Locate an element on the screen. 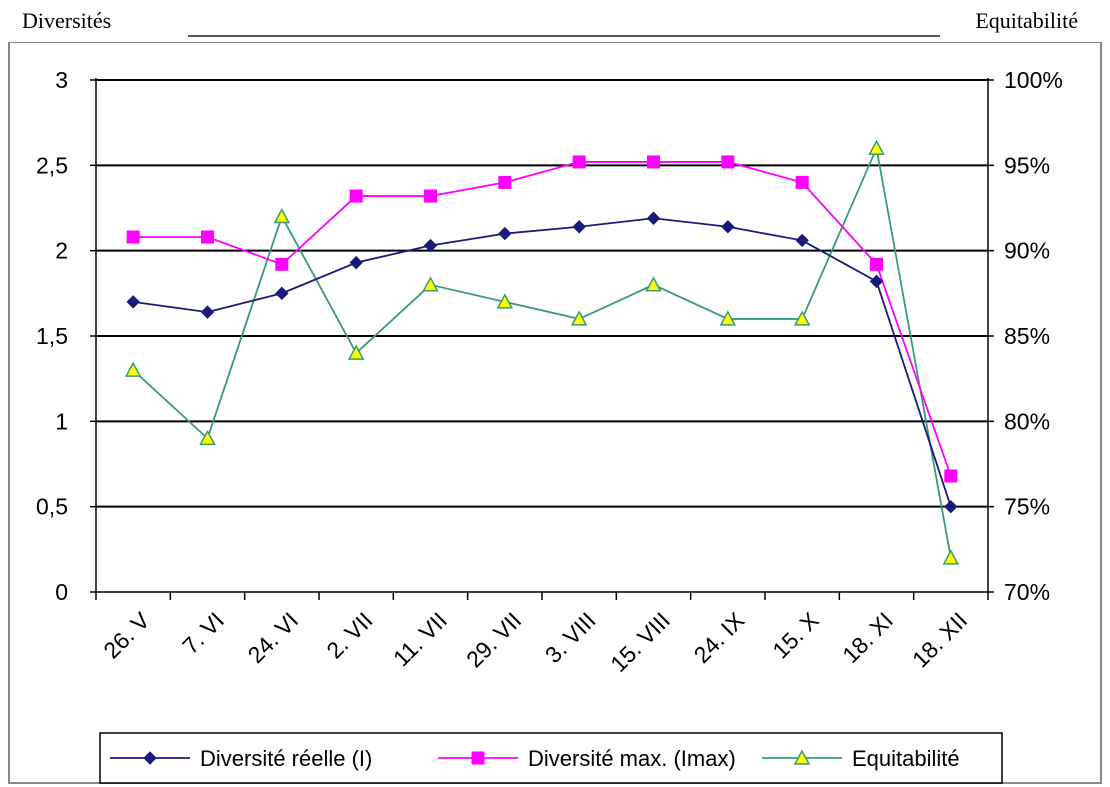  left-tick-labels: 0 0,5 1 1,5 2 2,5 3 is located at coordinates (52, 336).